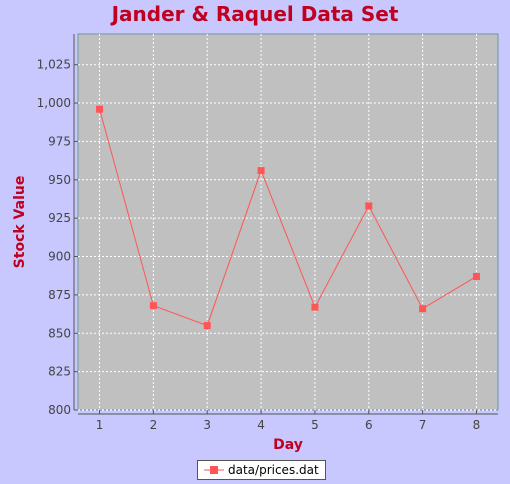 Image resolution: width=510 pixels, height=484 pixels. I want to click on y-tick-label: 975, so click(59, 141).